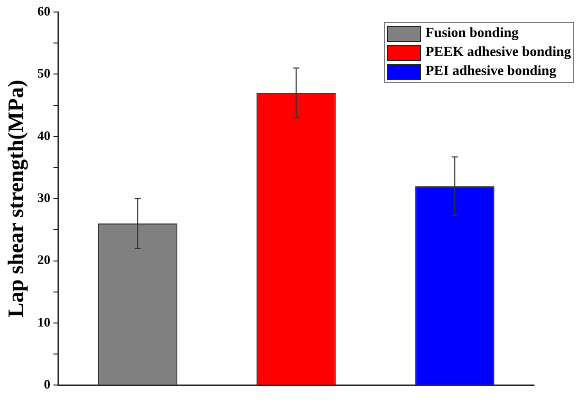 Image resolution: width=580 pixels, height=410 pixels. I want to click on legend-label: Fusion bonding, so click(472, 34).